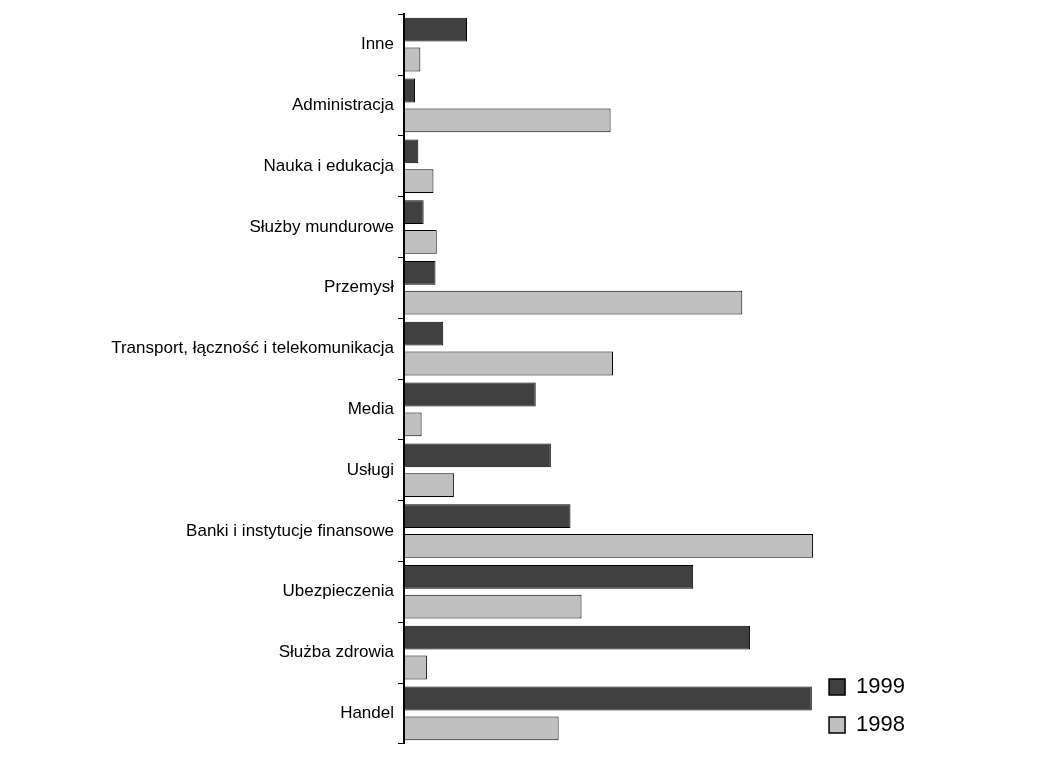  I want to click on y-tick-label: Przemysł, so click(359, 287).